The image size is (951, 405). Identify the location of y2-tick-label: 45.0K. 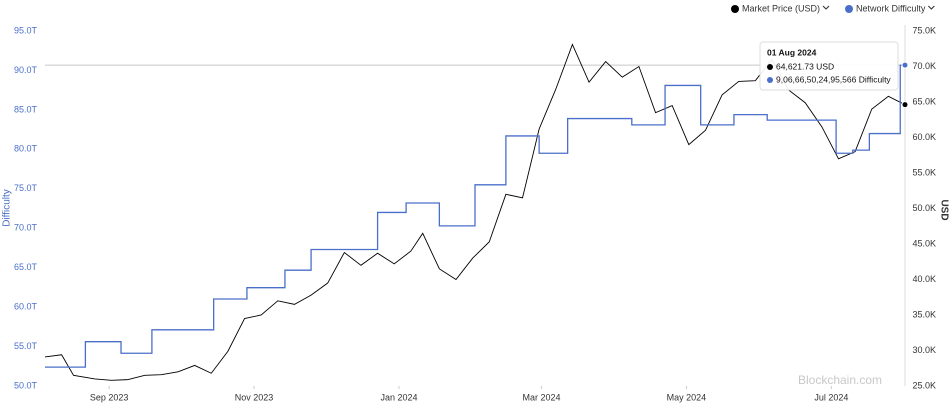
(924, 243).